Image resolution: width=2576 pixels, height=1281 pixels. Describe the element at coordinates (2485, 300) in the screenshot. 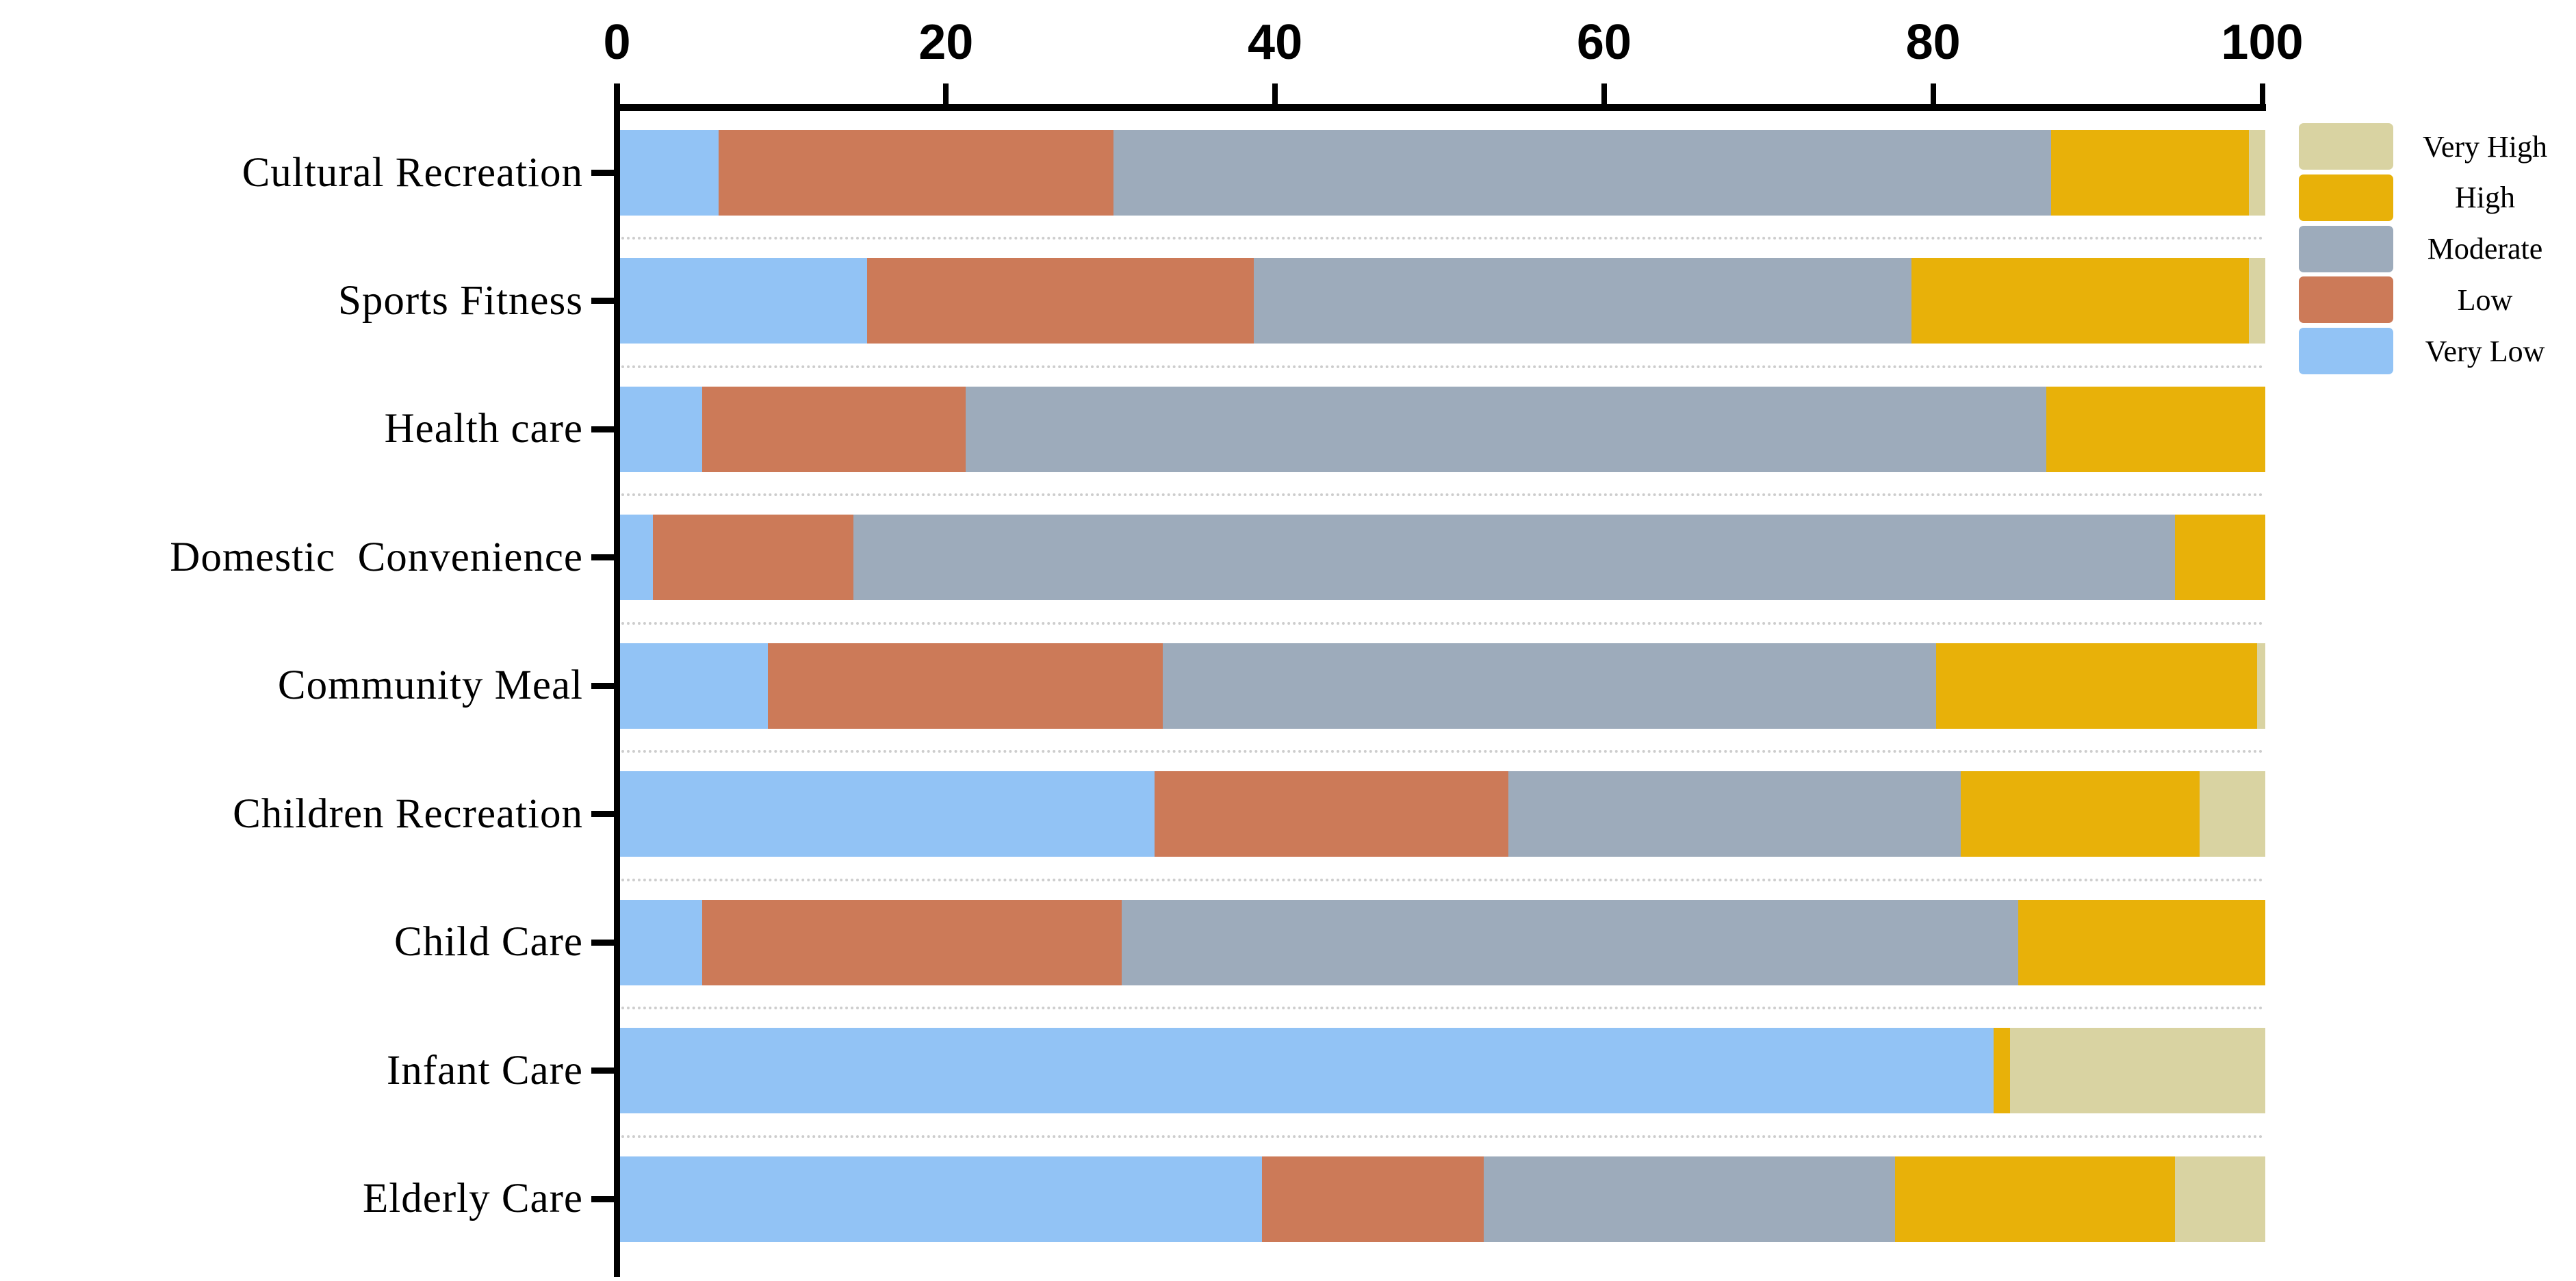

I see `legend-label-low: Low` at that location.